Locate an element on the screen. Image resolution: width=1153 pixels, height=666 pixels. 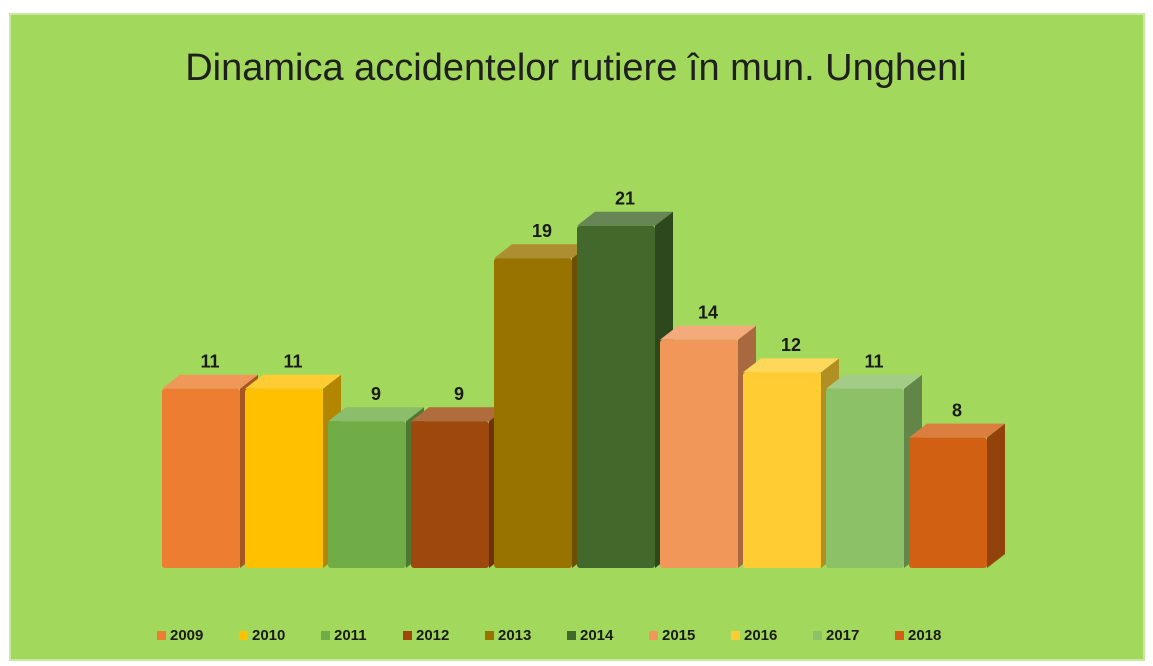
bar-side is located at coordinates (996, 495).